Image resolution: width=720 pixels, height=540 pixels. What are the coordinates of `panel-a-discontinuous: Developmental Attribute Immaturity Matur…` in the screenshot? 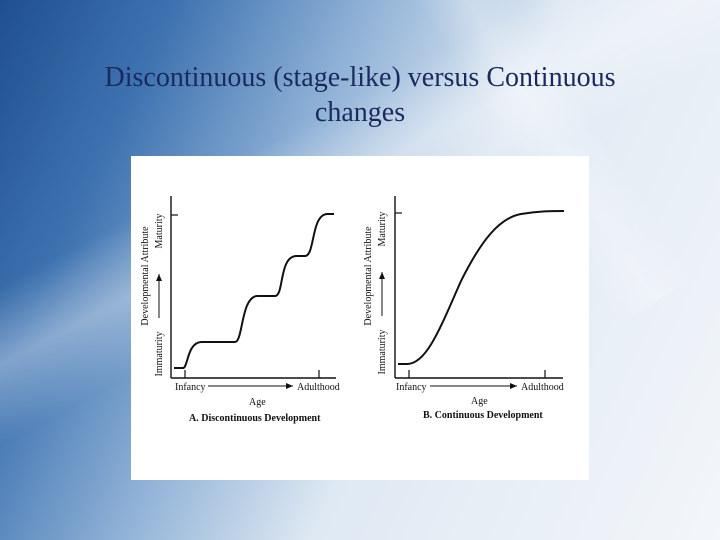 It's located at (240, 310).